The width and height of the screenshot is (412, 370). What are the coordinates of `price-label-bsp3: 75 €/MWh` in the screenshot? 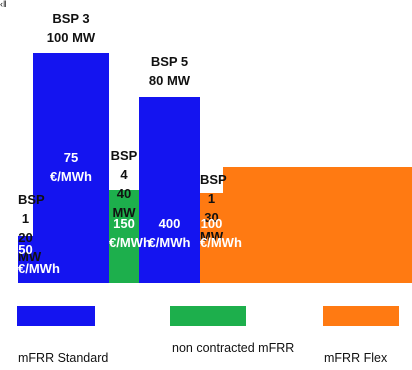 It's located at (71, 167).